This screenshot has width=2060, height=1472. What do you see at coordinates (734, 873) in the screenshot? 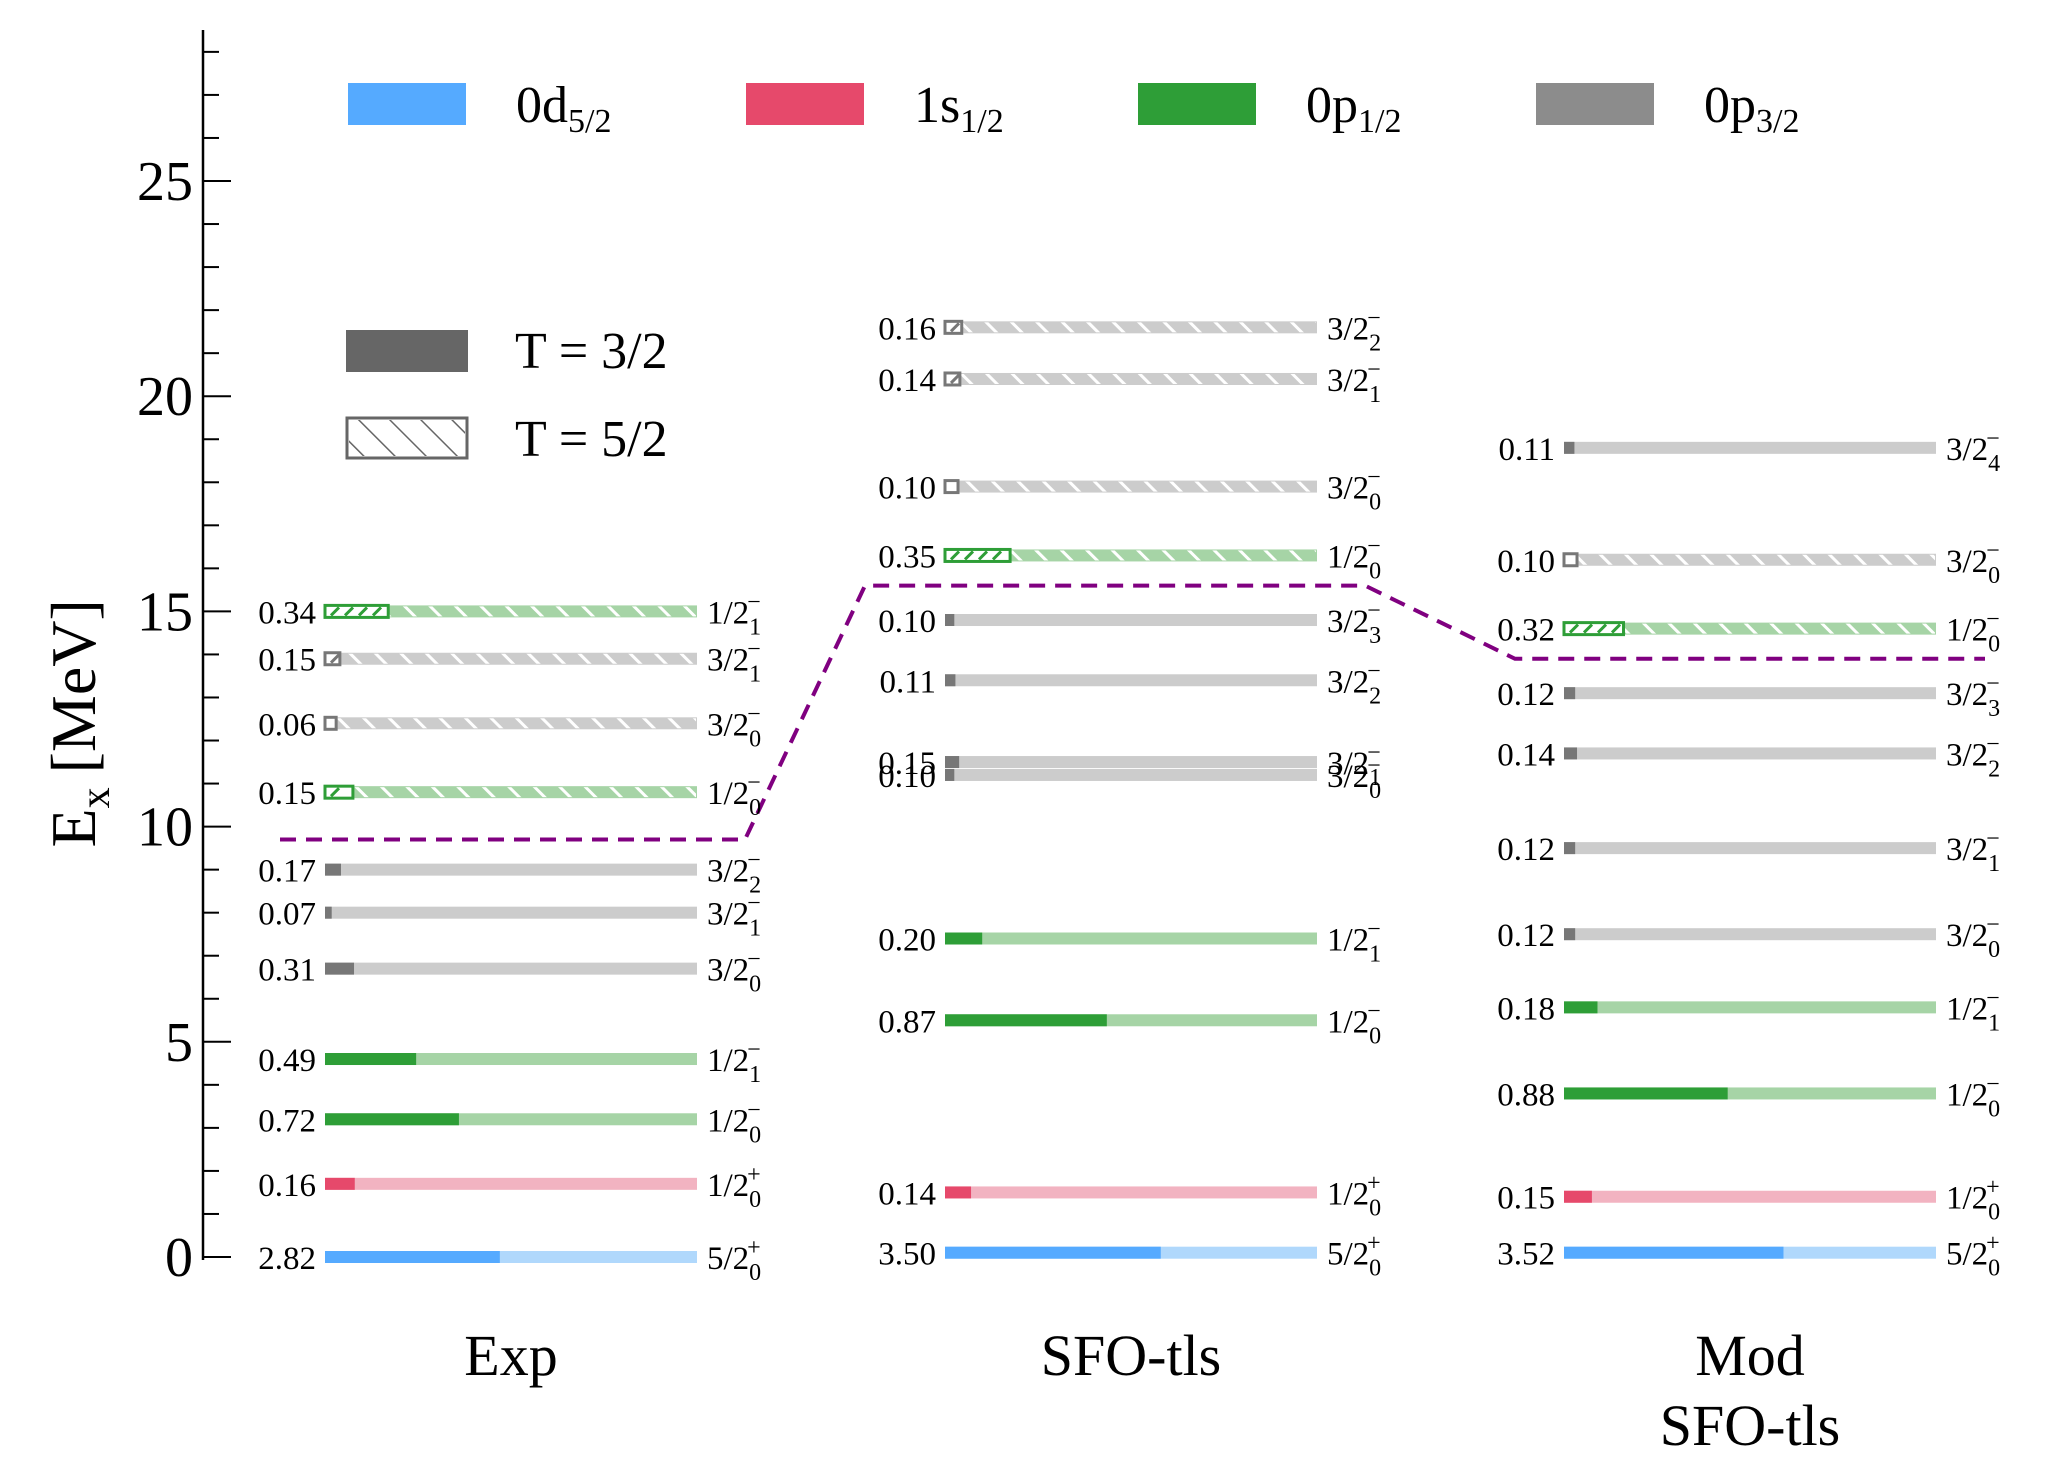
I see `jpi-label: 3/22−` at bounding box center [734, 873].